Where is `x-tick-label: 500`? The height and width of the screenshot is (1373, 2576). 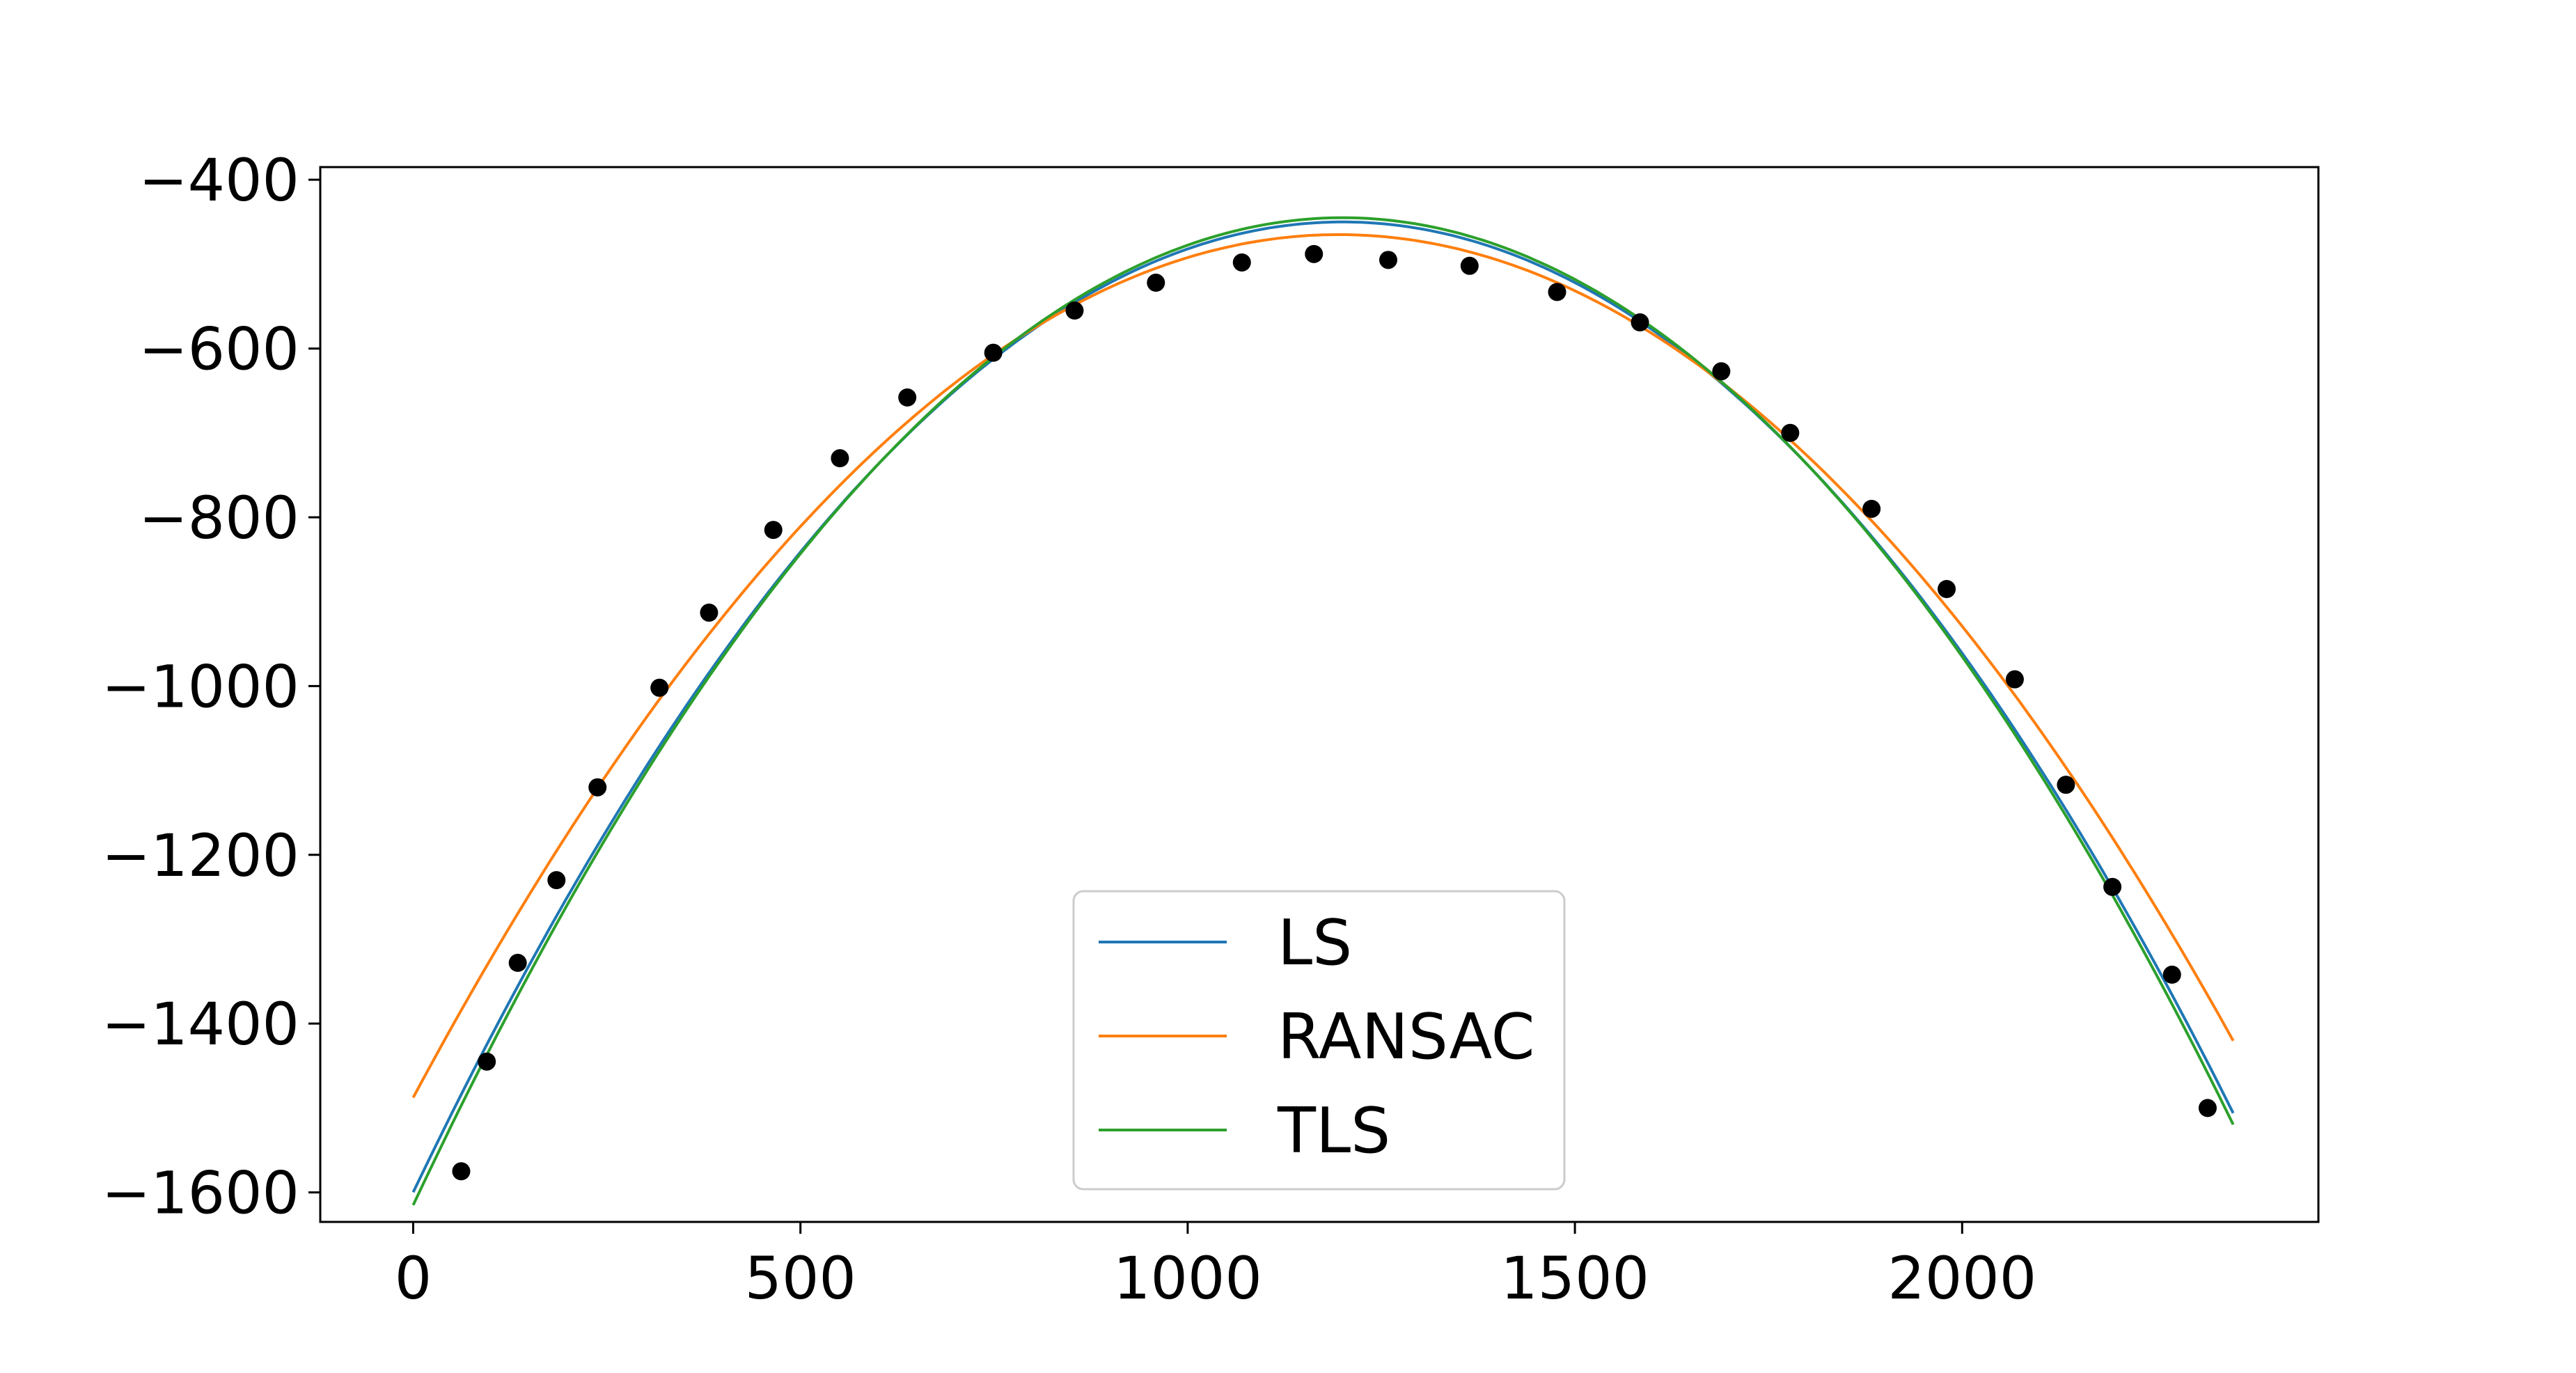
x-tick-label: 500 is located at coordinates (800, 1278).